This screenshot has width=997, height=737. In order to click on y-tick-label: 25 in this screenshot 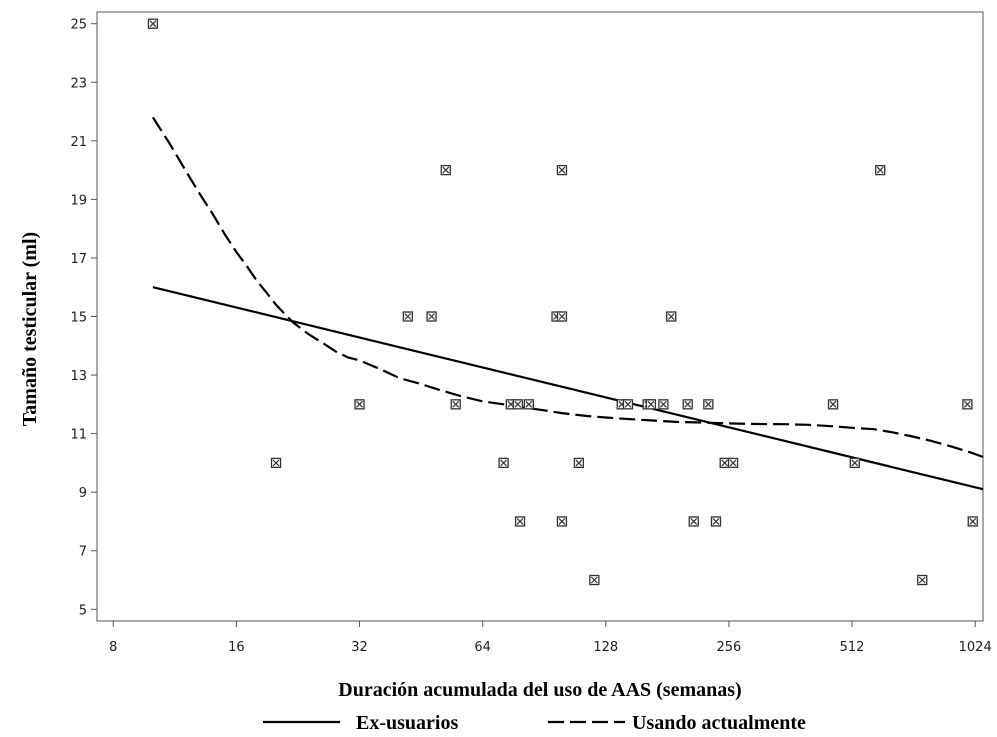, I will do `click(78, 25)`.